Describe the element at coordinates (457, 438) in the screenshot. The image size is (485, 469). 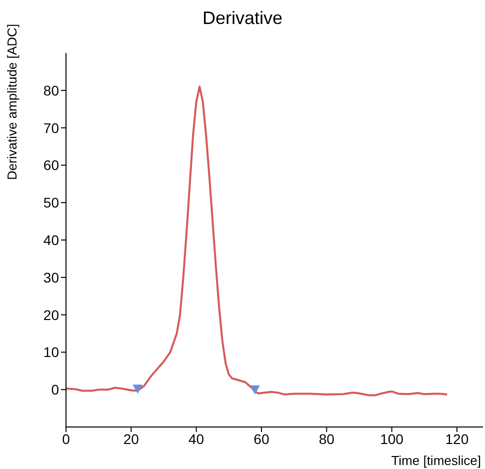
I see `x-tick-label: 120` at that location.